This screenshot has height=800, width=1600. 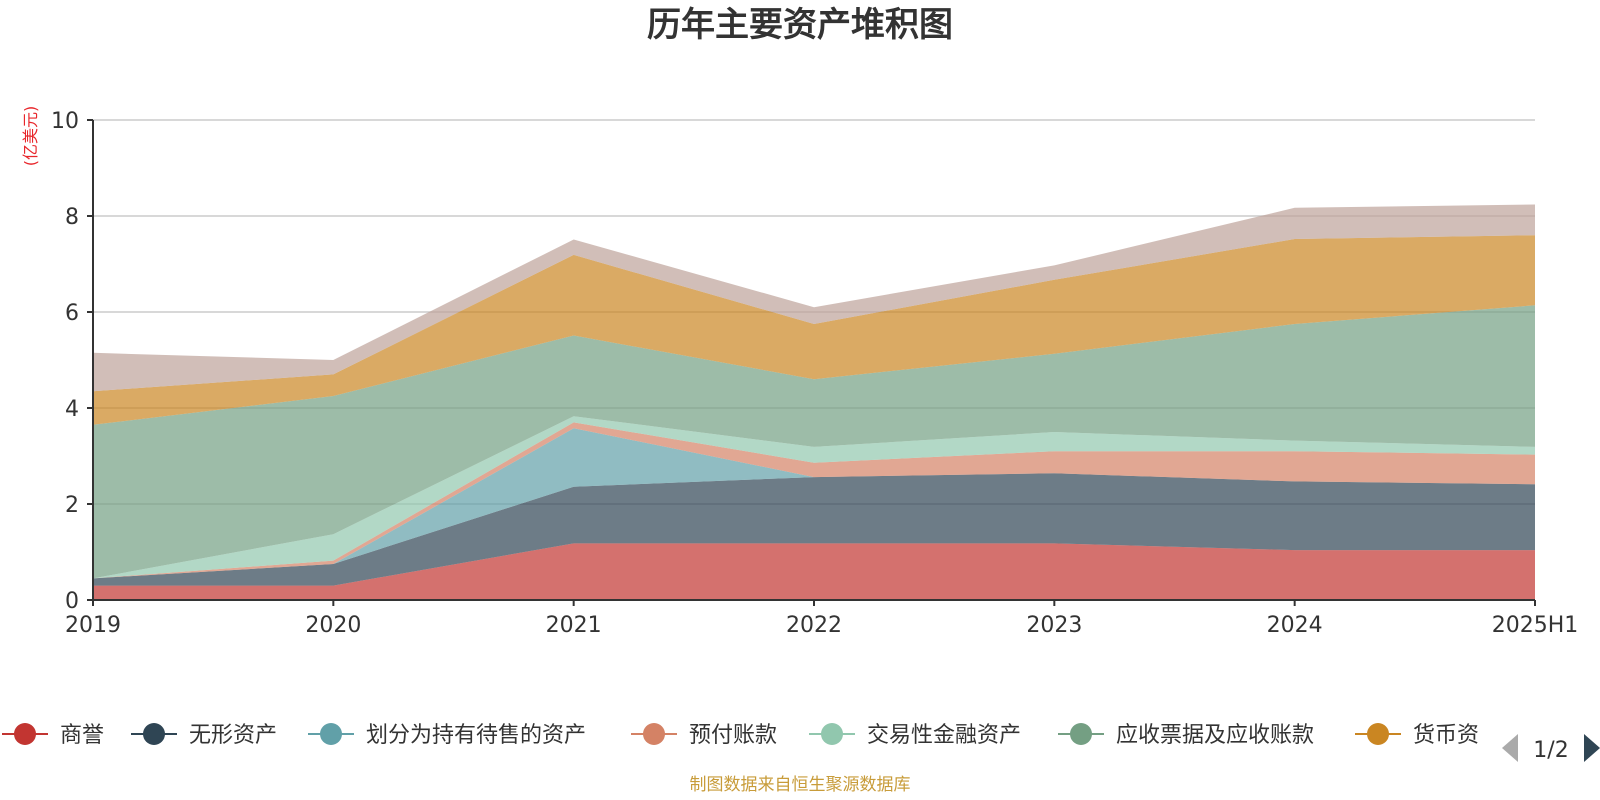 I want to click on legend: 商誉 无形资产 划分为持有待售的资产 预付账款 交易性金融资产 应收票据及应收账款 货币资, so click(x=740, y=735).